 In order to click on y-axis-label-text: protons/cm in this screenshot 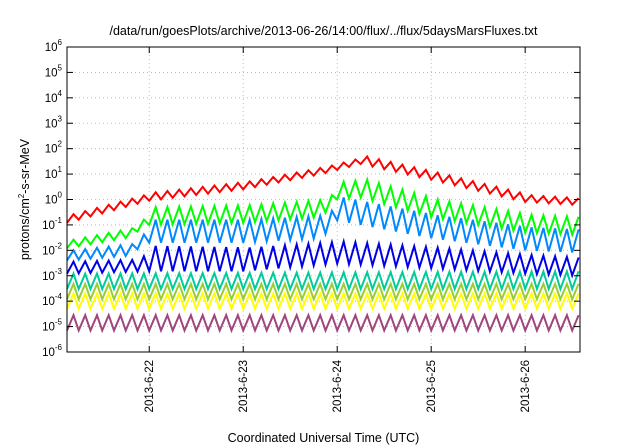, I will do `click(25, 229)`.